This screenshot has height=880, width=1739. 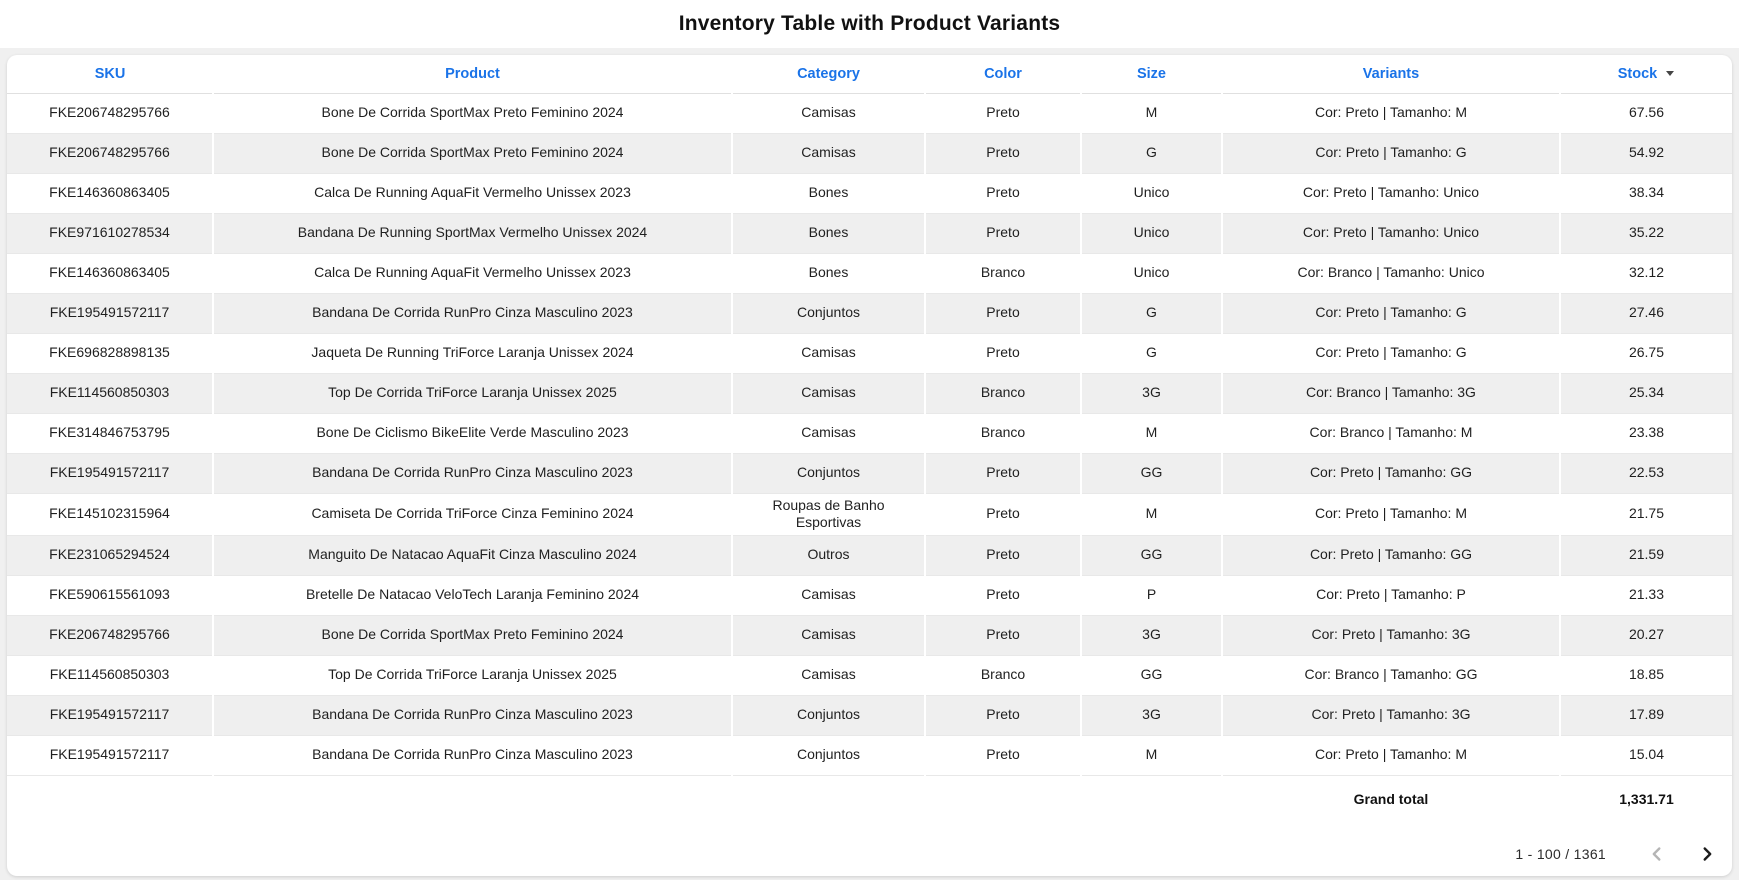 I want to click on cell-stock: 27.46, so click(x=1645, y=313).